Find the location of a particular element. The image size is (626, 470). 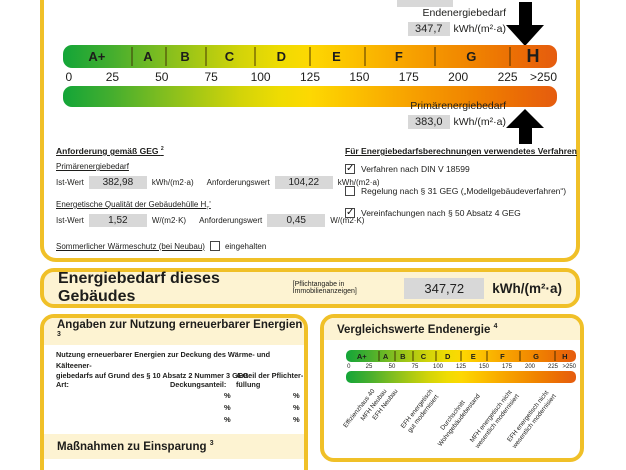

envelope-heading-sub: T is located at coordinates (208, 209).